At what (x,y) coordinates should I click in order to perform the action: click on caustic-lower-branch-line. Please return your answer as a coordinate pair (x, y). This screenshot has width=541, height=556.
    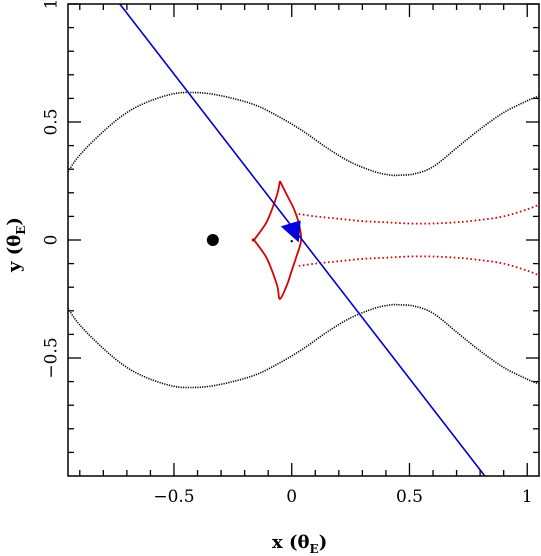
    Looking at the image, I should click on (418, 266).